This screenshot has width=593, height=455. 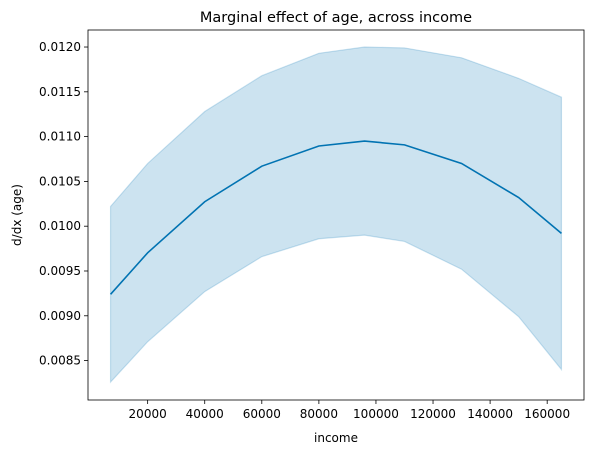 I want to click on y-tick-label: 0.0085, so click(x=60, y=361).